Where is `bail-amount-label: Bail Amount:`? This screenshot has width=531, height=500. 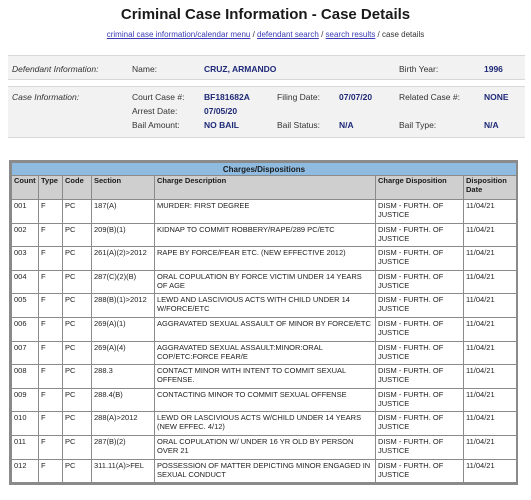 bail-amount-label: Bail Amount: is located at coordinates (156, 125).